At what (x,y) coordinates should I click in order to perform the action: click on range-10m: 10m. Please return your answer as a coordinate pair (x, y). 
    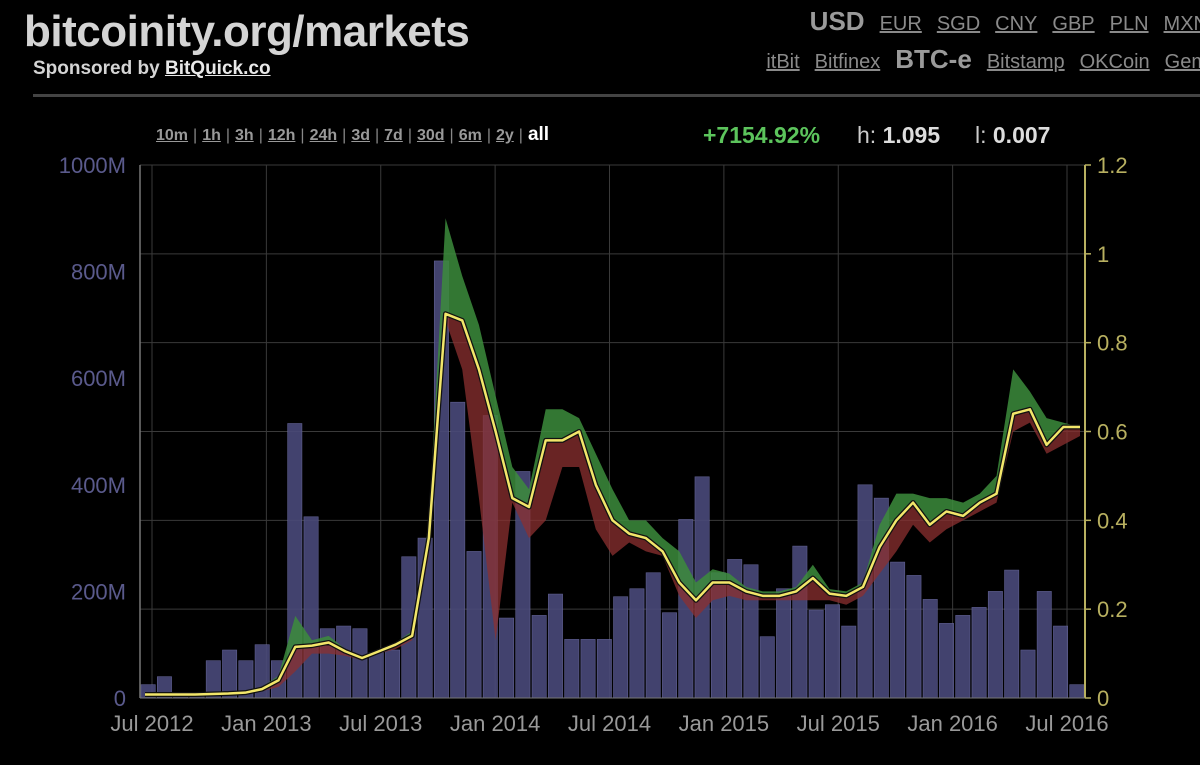
    Looking at the image, I should click on (172, 135).